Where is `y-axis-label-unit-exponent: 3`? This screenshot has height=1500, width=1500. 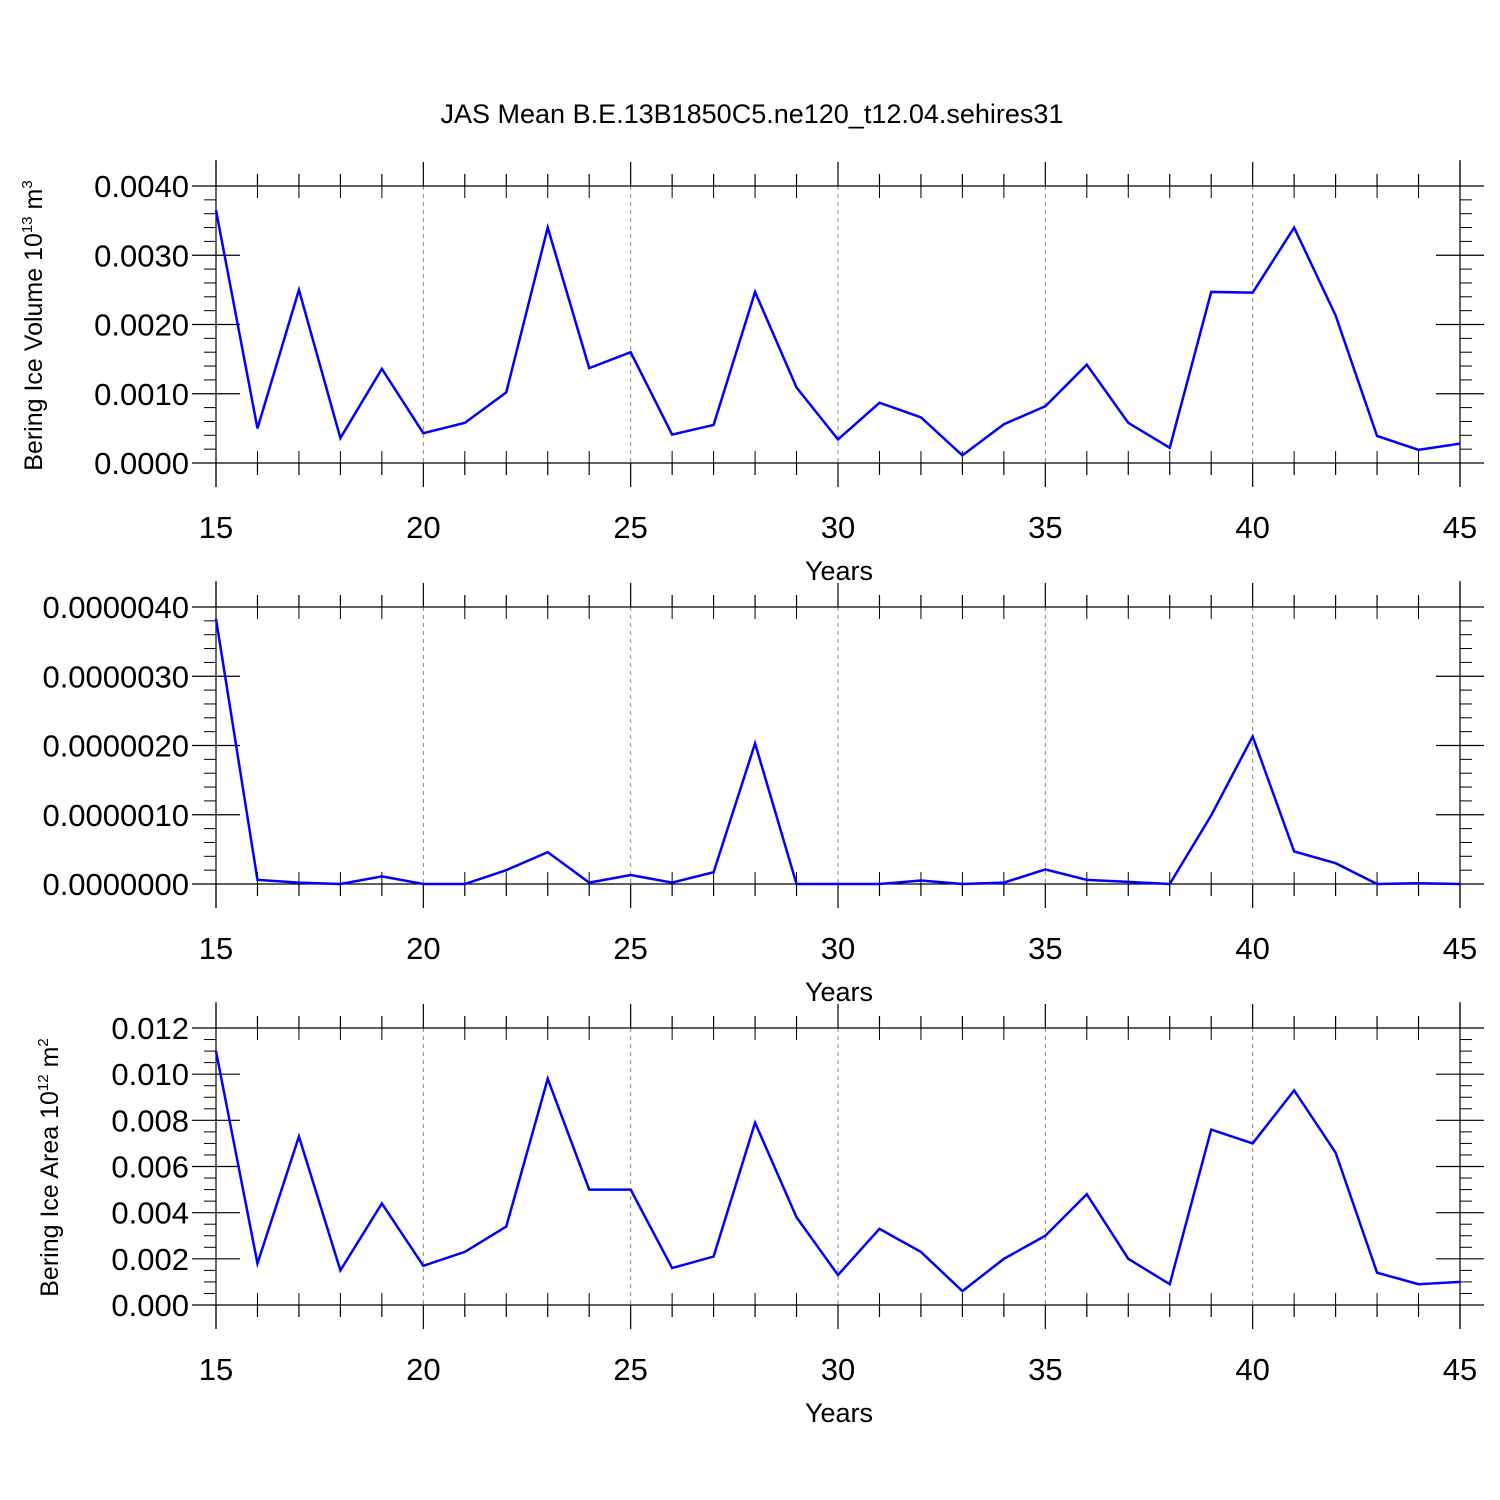
y-axis-label-unit-exponent: 3 is located at coordinates (27, 184).